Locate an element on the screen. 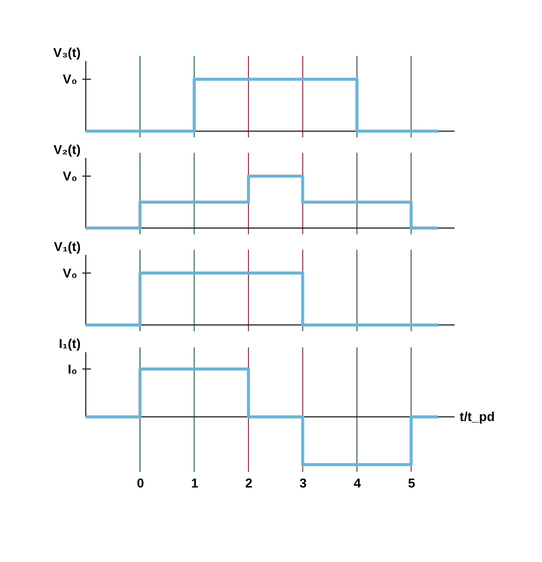 Image resolution: width=542 pixels, height=562 pixels. y-axis-title: V₂(t) is located at coordinates (67, 149).